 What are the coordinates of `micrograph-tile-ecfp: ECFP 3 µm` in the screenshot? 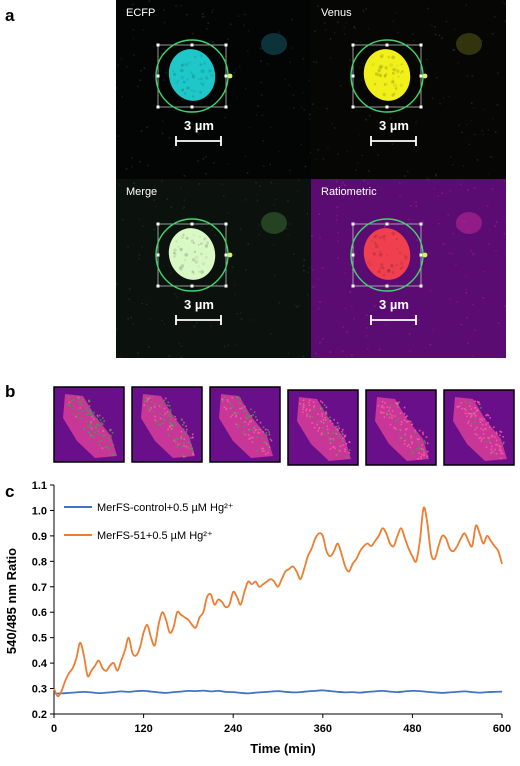 It's located at (213, 89).